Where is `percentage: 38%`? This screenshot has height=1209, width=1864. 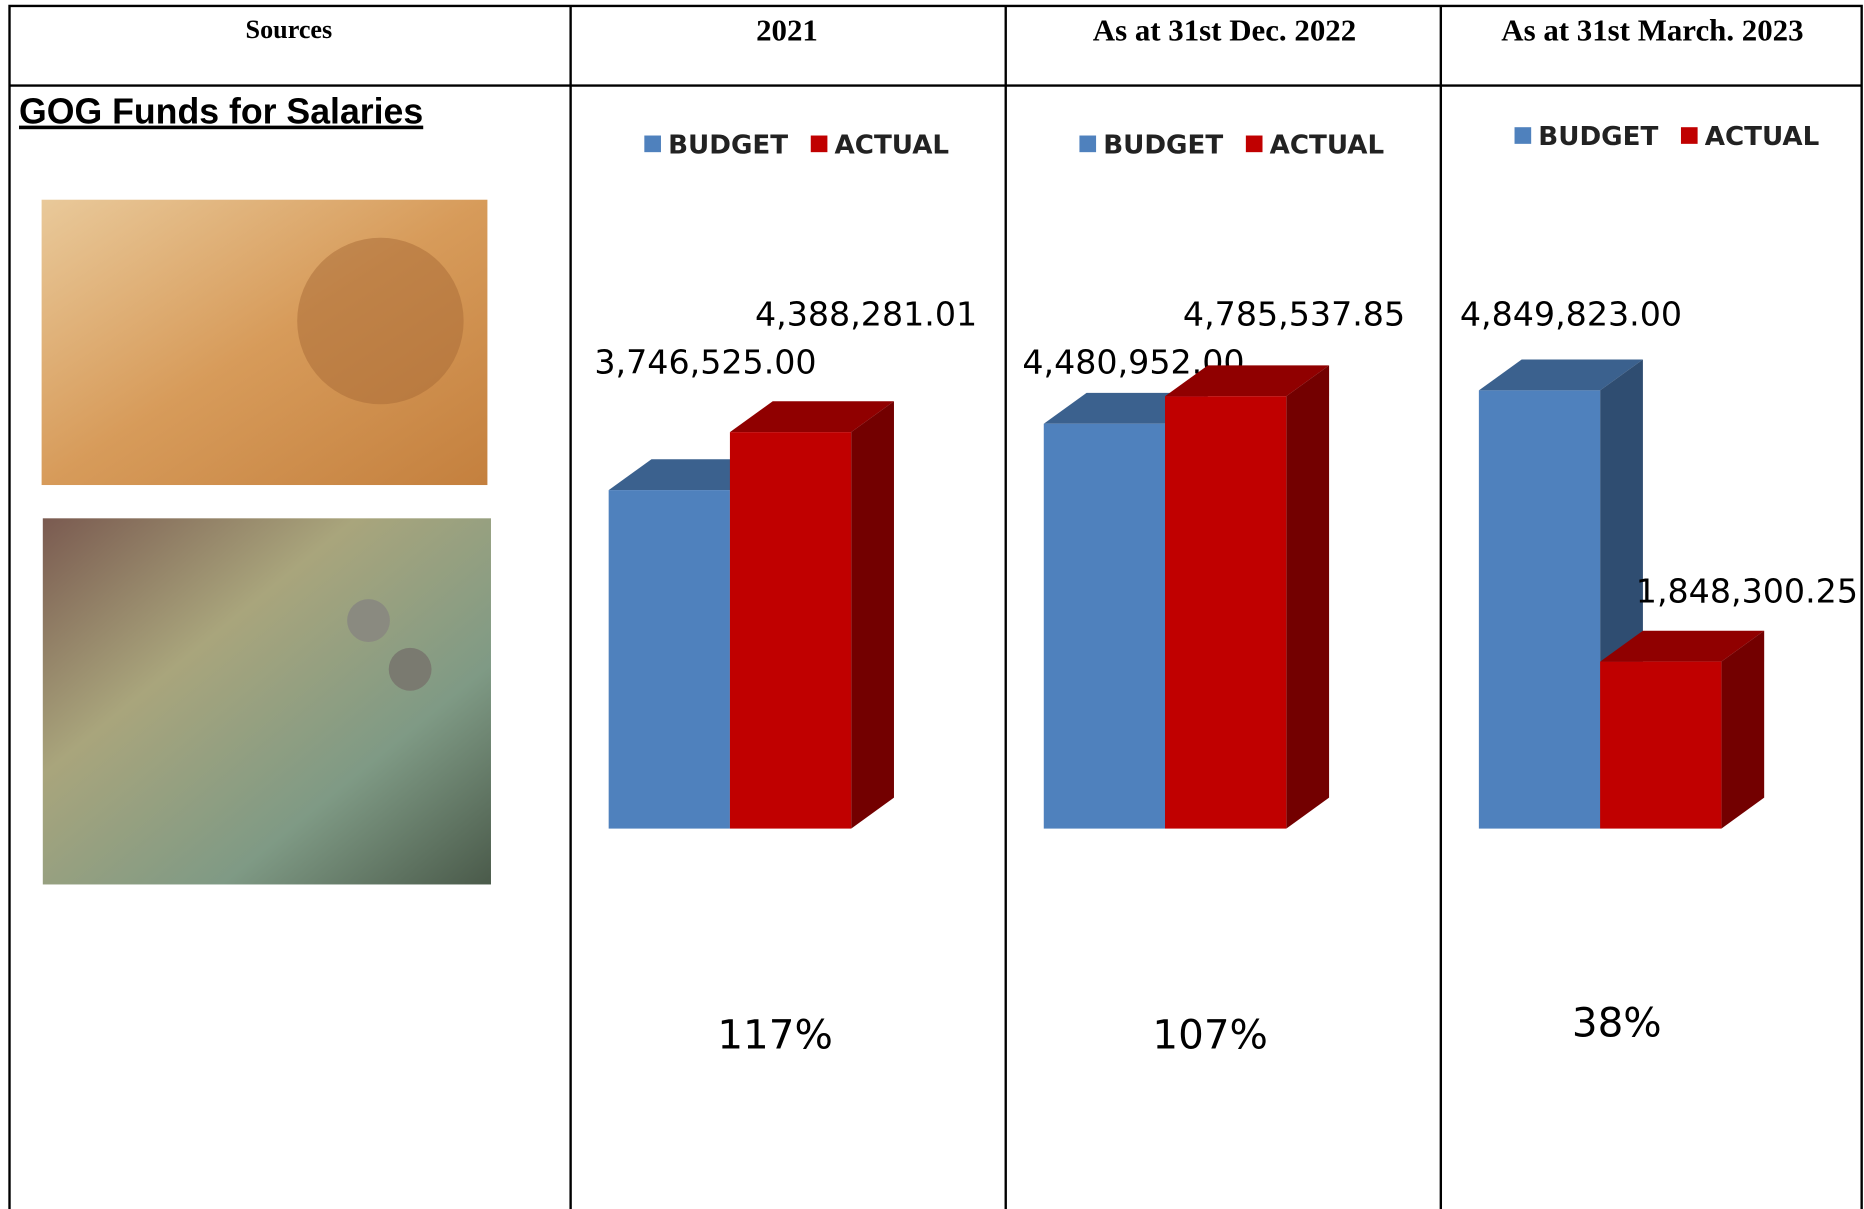
percentage: 38% is located at coordinates (1617, 1023).